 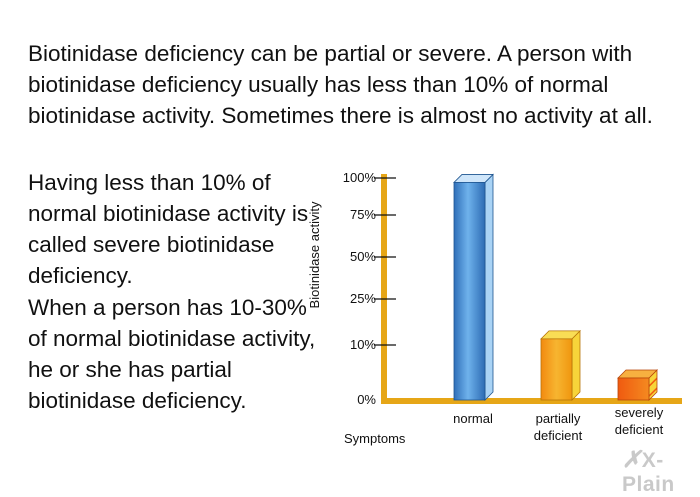 What do you see at coordinates (531, 401) in the screenshot?
I see `x-axis-line` at bounding box center [531, 401].